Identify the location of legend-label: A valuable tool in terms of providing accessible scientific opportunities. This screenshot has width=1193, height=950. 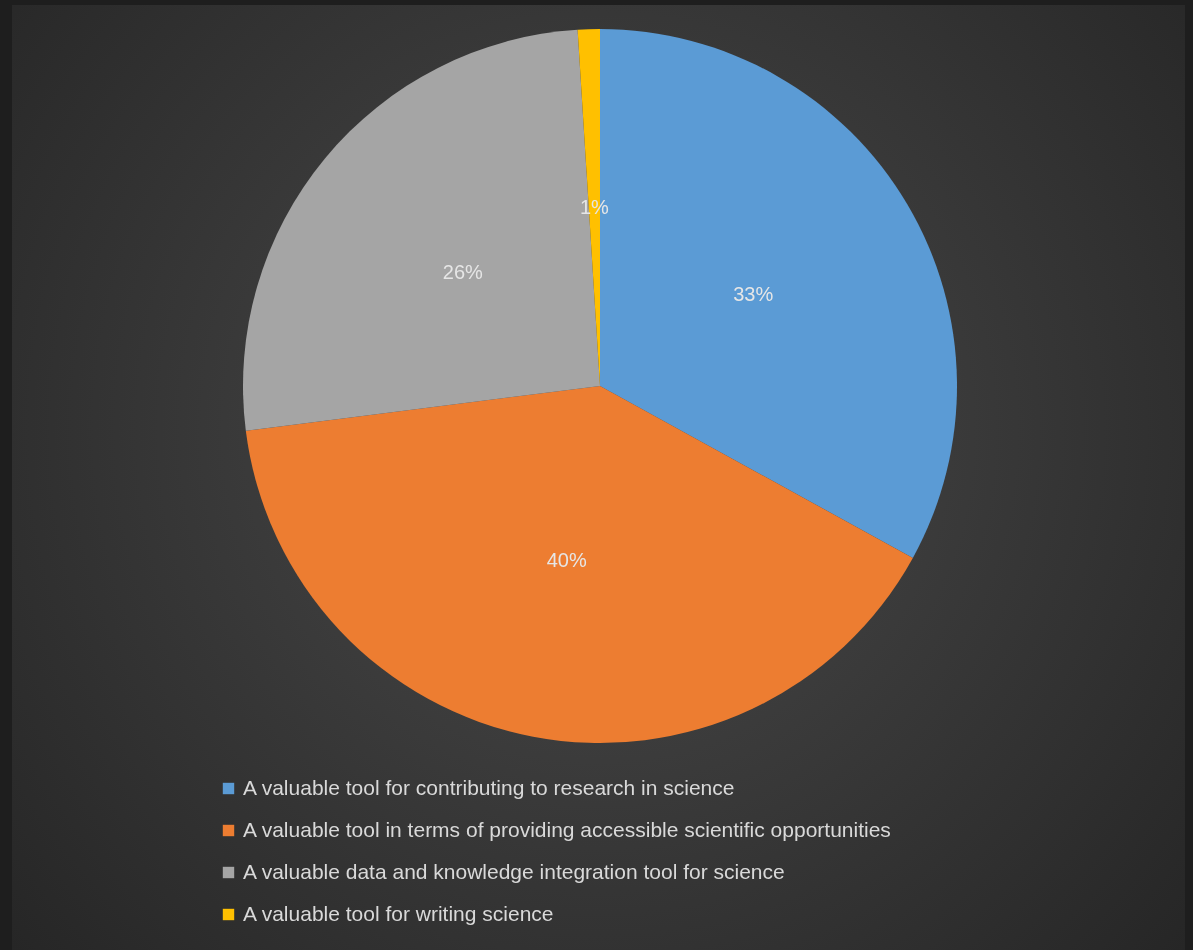
(567, 829).